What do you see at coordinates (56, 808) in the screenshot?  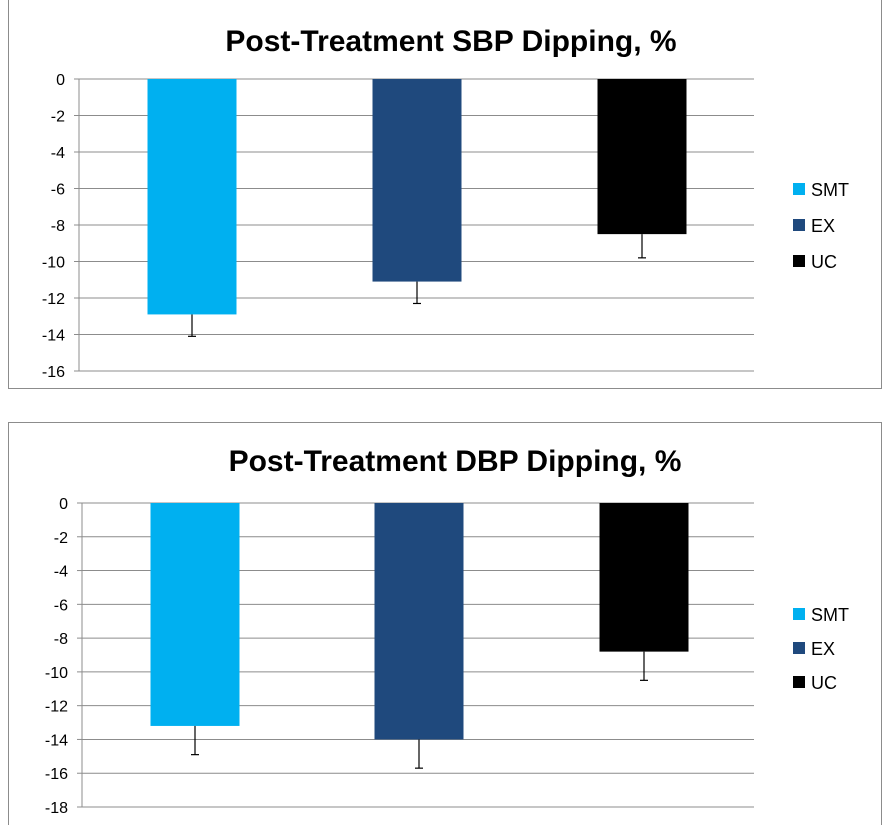 I see `y-tick-label: -18` at bounding box center [56, 808].